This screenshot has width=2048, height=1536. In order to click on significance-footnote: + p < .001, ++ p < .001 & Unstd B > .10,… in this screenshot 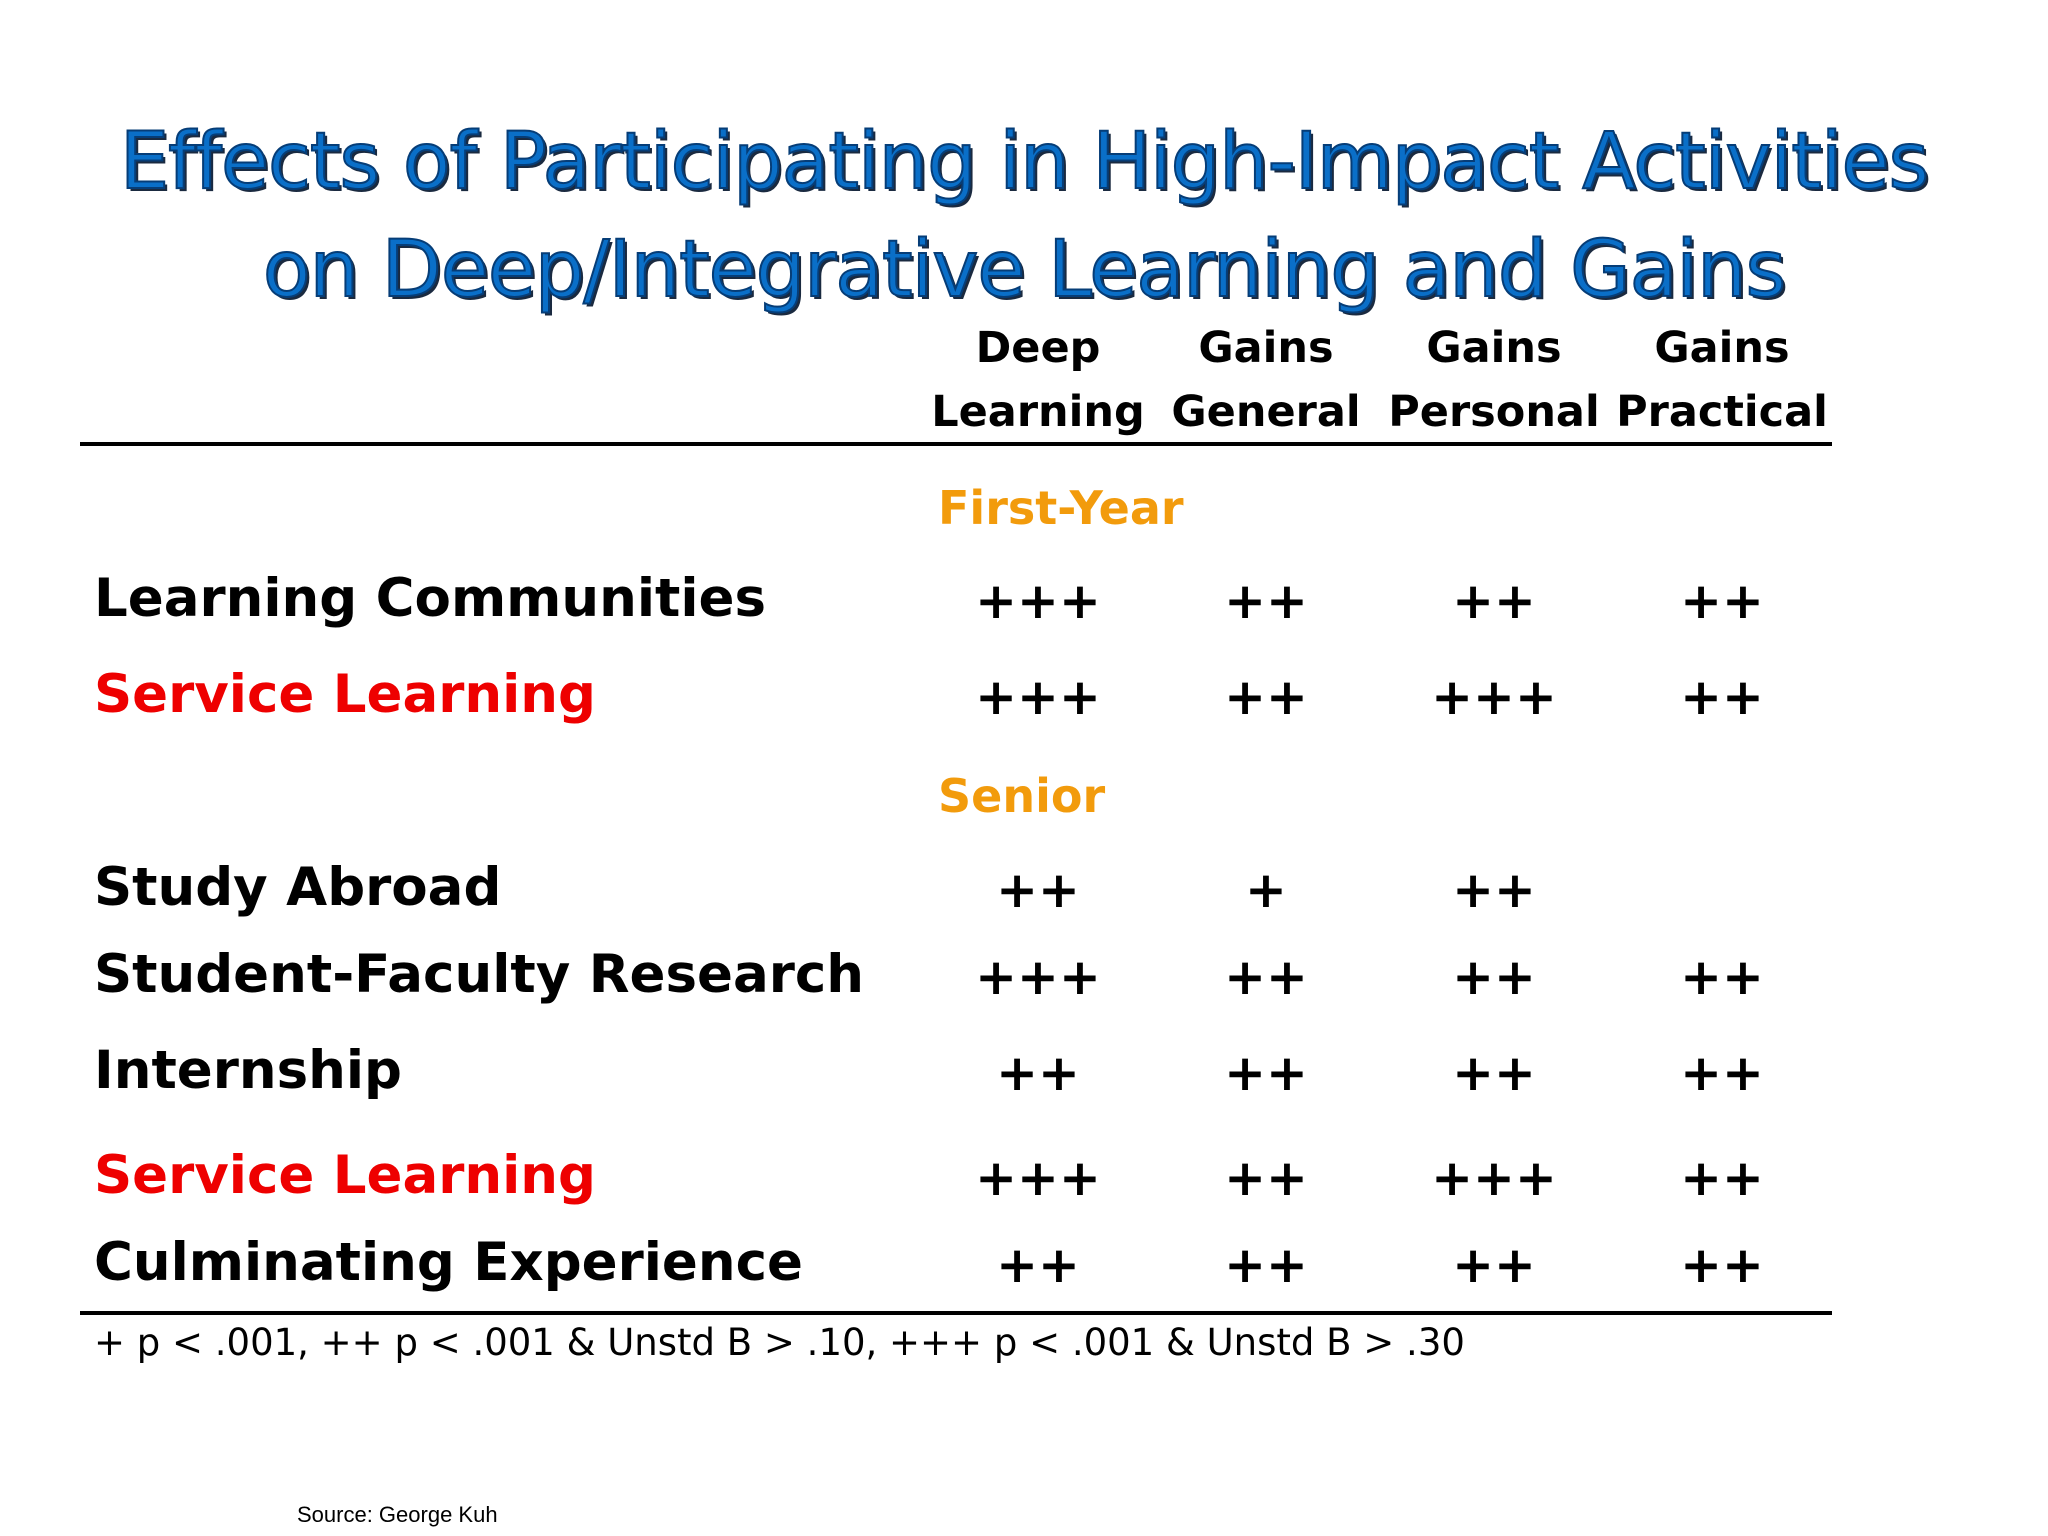, I will do `click(779, 1342)`.